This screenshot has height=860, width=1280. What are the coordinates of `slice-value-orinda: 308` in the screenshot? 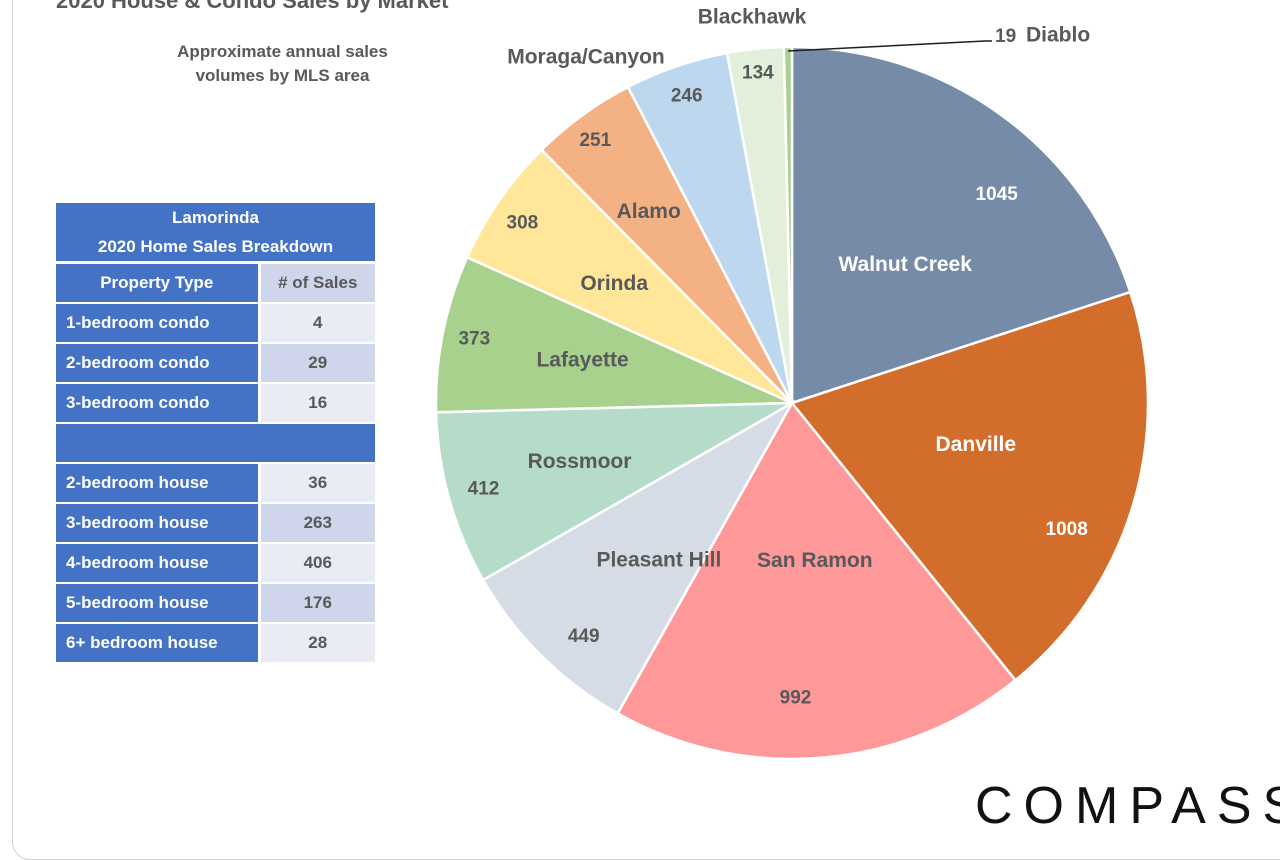 It's located at (523, 222).